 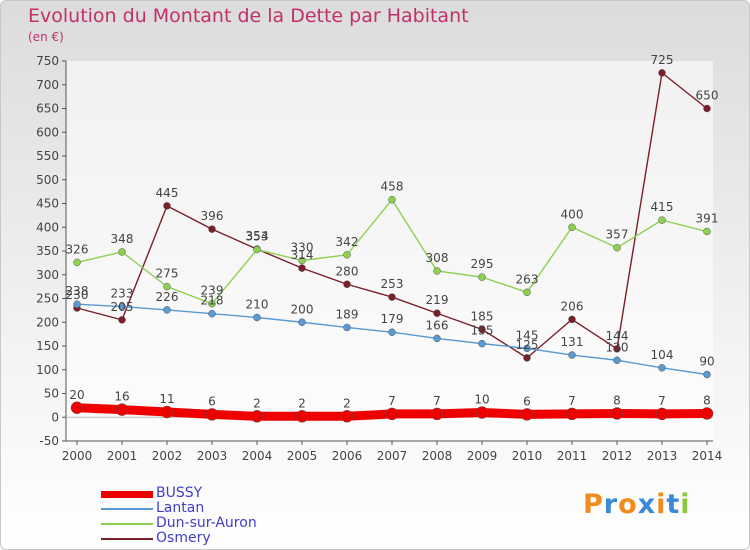 I want to click on y-tick-label: 550, so click(x=47, y=156).